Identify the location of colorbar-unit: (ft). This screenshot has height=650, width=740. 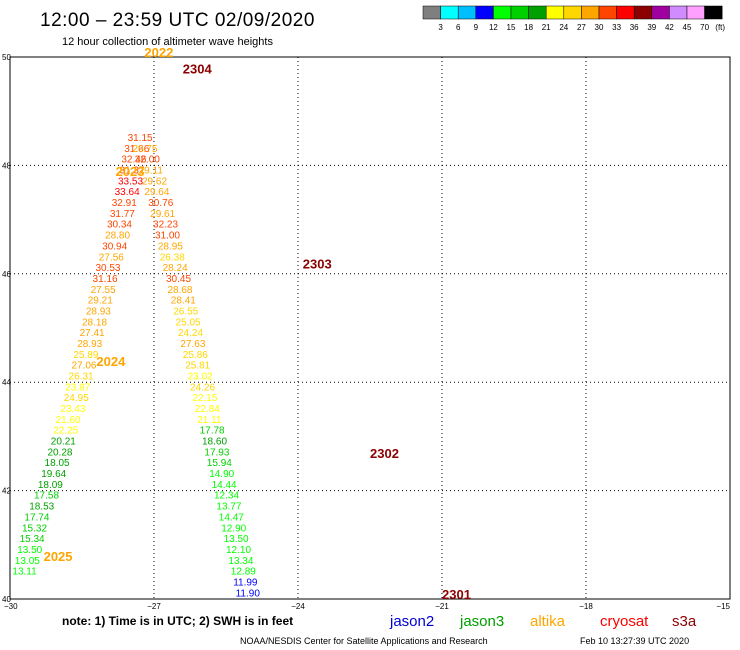
(720, 27).